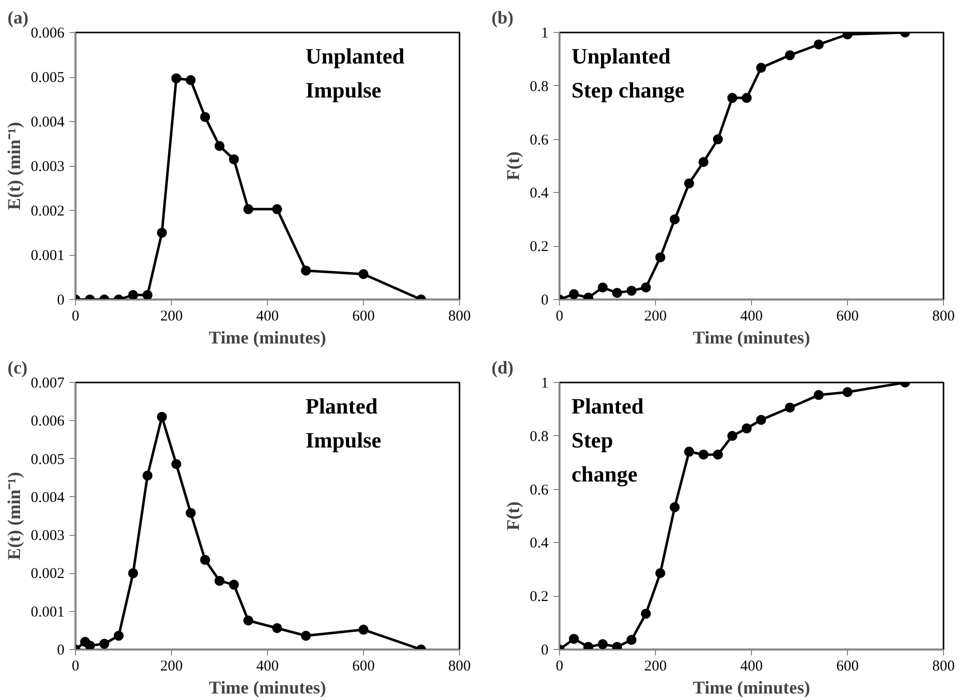 The image size is (969, 700). Describe the element at coordinates (47, 384) in the screenshot. I see `y-tick-label: 0.007` at that location.